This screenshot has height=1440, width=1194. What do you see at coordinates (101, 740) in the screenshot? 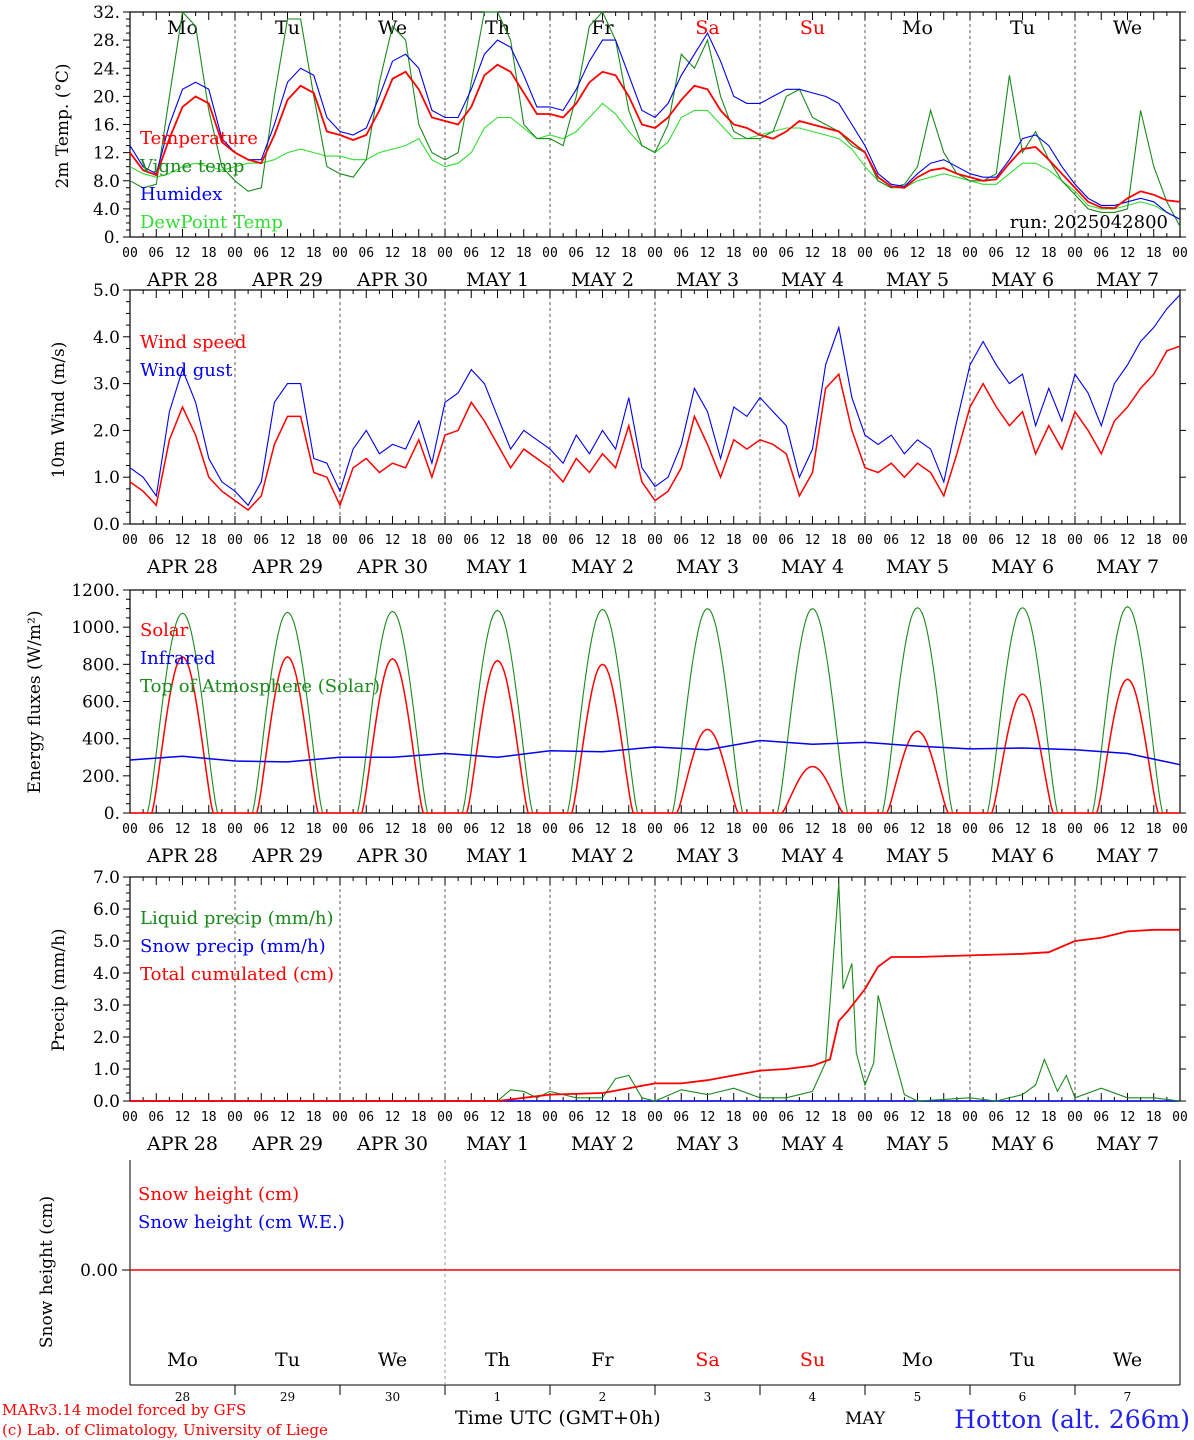
I see `y-tick-label: 400.` at bounding box center [101, 740].